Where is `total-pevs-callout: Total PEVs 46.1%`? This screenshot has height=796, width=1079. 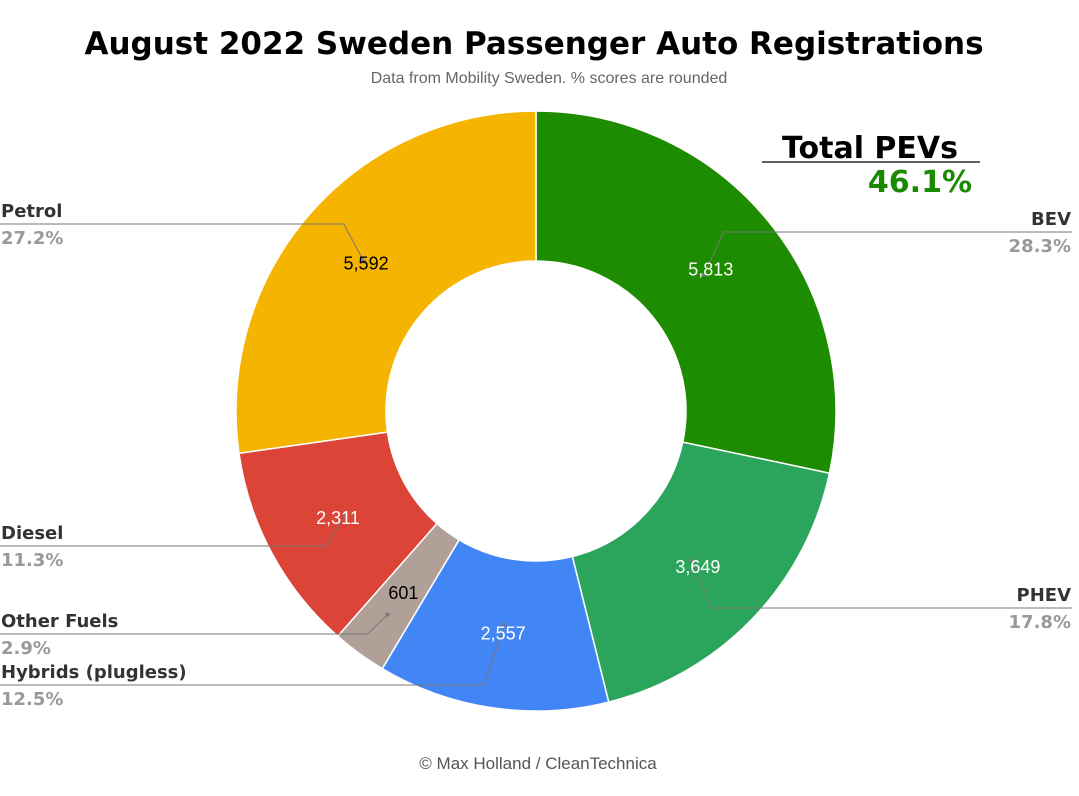
total-pevs-callout: Total PEVs 46.1% is located at coordinates (871, 165).